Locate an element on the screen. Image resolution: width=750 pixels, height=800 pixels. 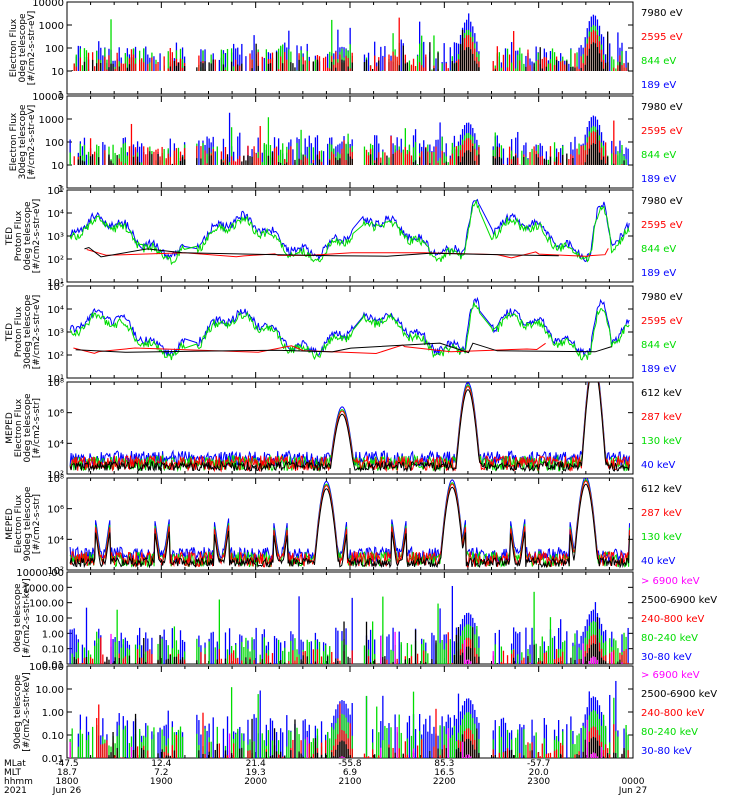
x-tick-label: -47.5 is located at coordinates (66, 764).